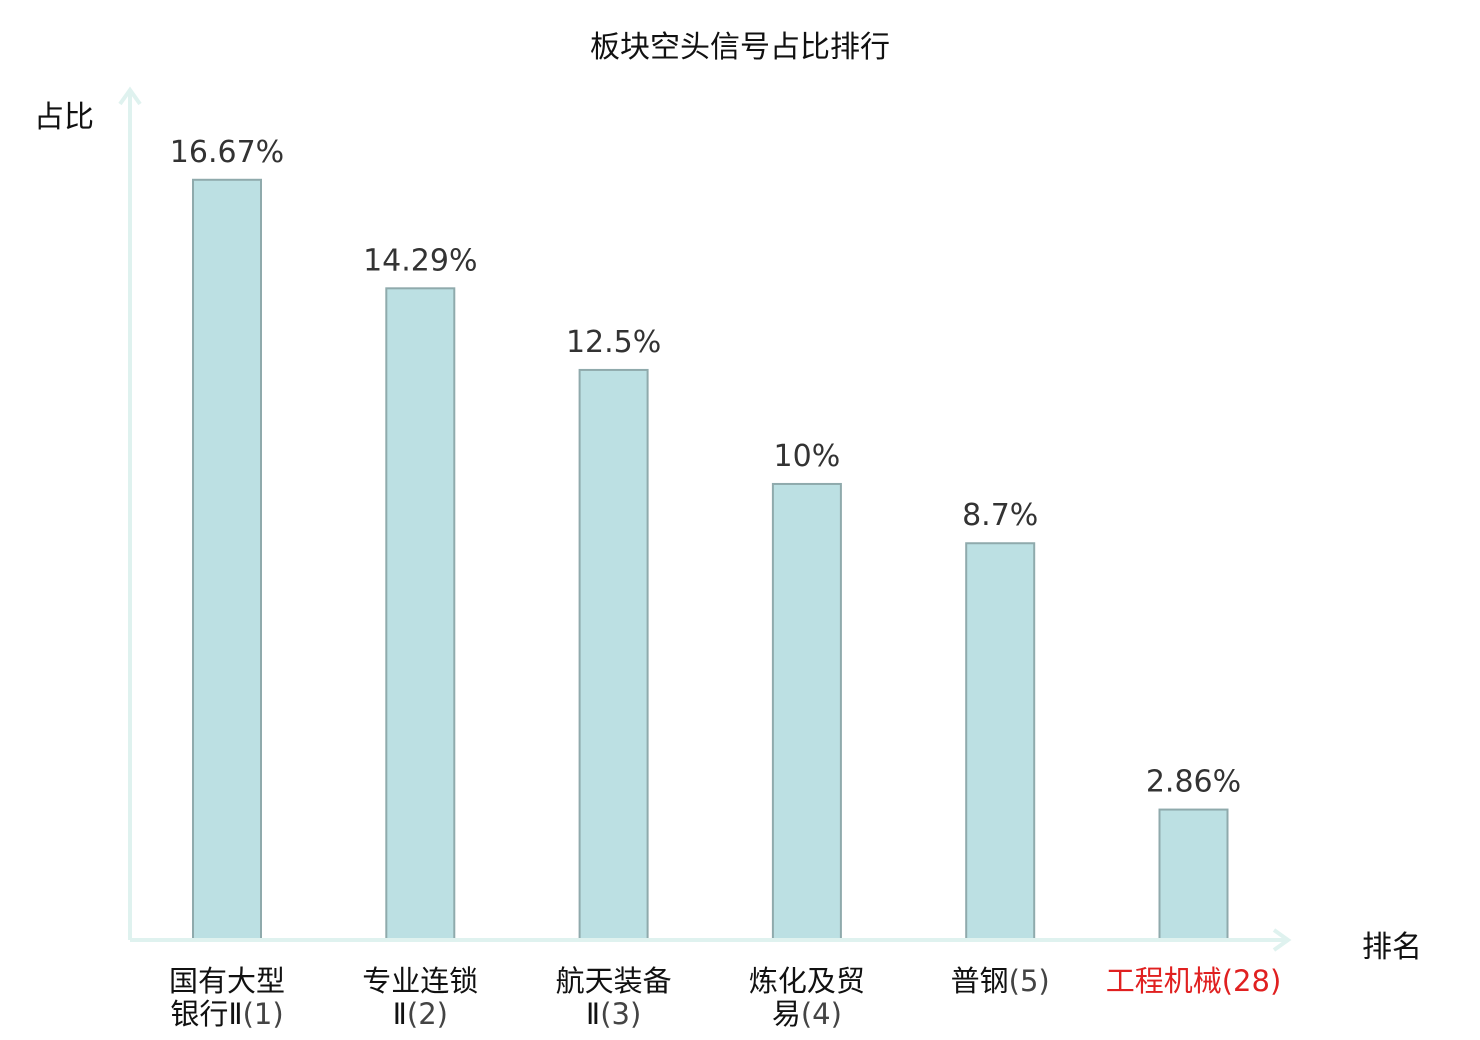  What do you see at coordinates (740, 47) in the screenshot?
I see `chart-title: 板块空头信号占比排行` at bounding box center [740, 47].